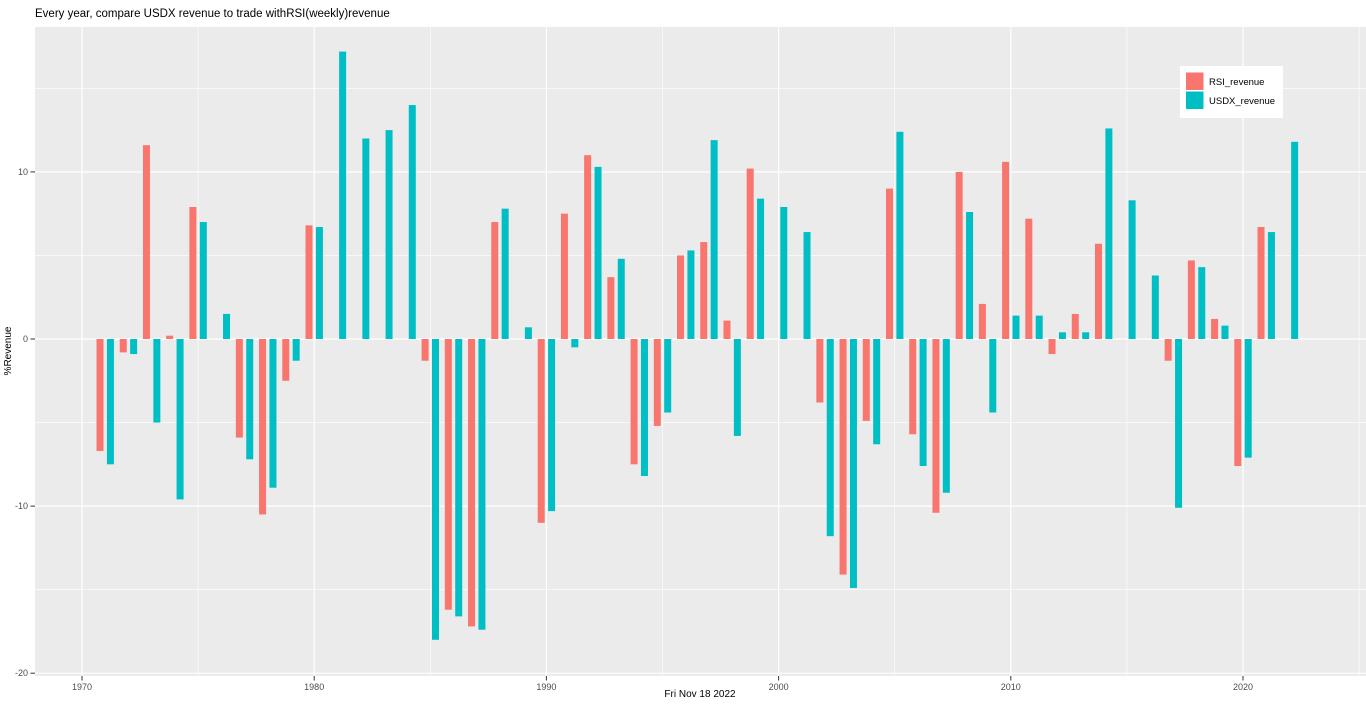 The width and height of the screenshot is (1366, 705). I want to click on x-tick-label-1980: 1980, so click(314, 687).